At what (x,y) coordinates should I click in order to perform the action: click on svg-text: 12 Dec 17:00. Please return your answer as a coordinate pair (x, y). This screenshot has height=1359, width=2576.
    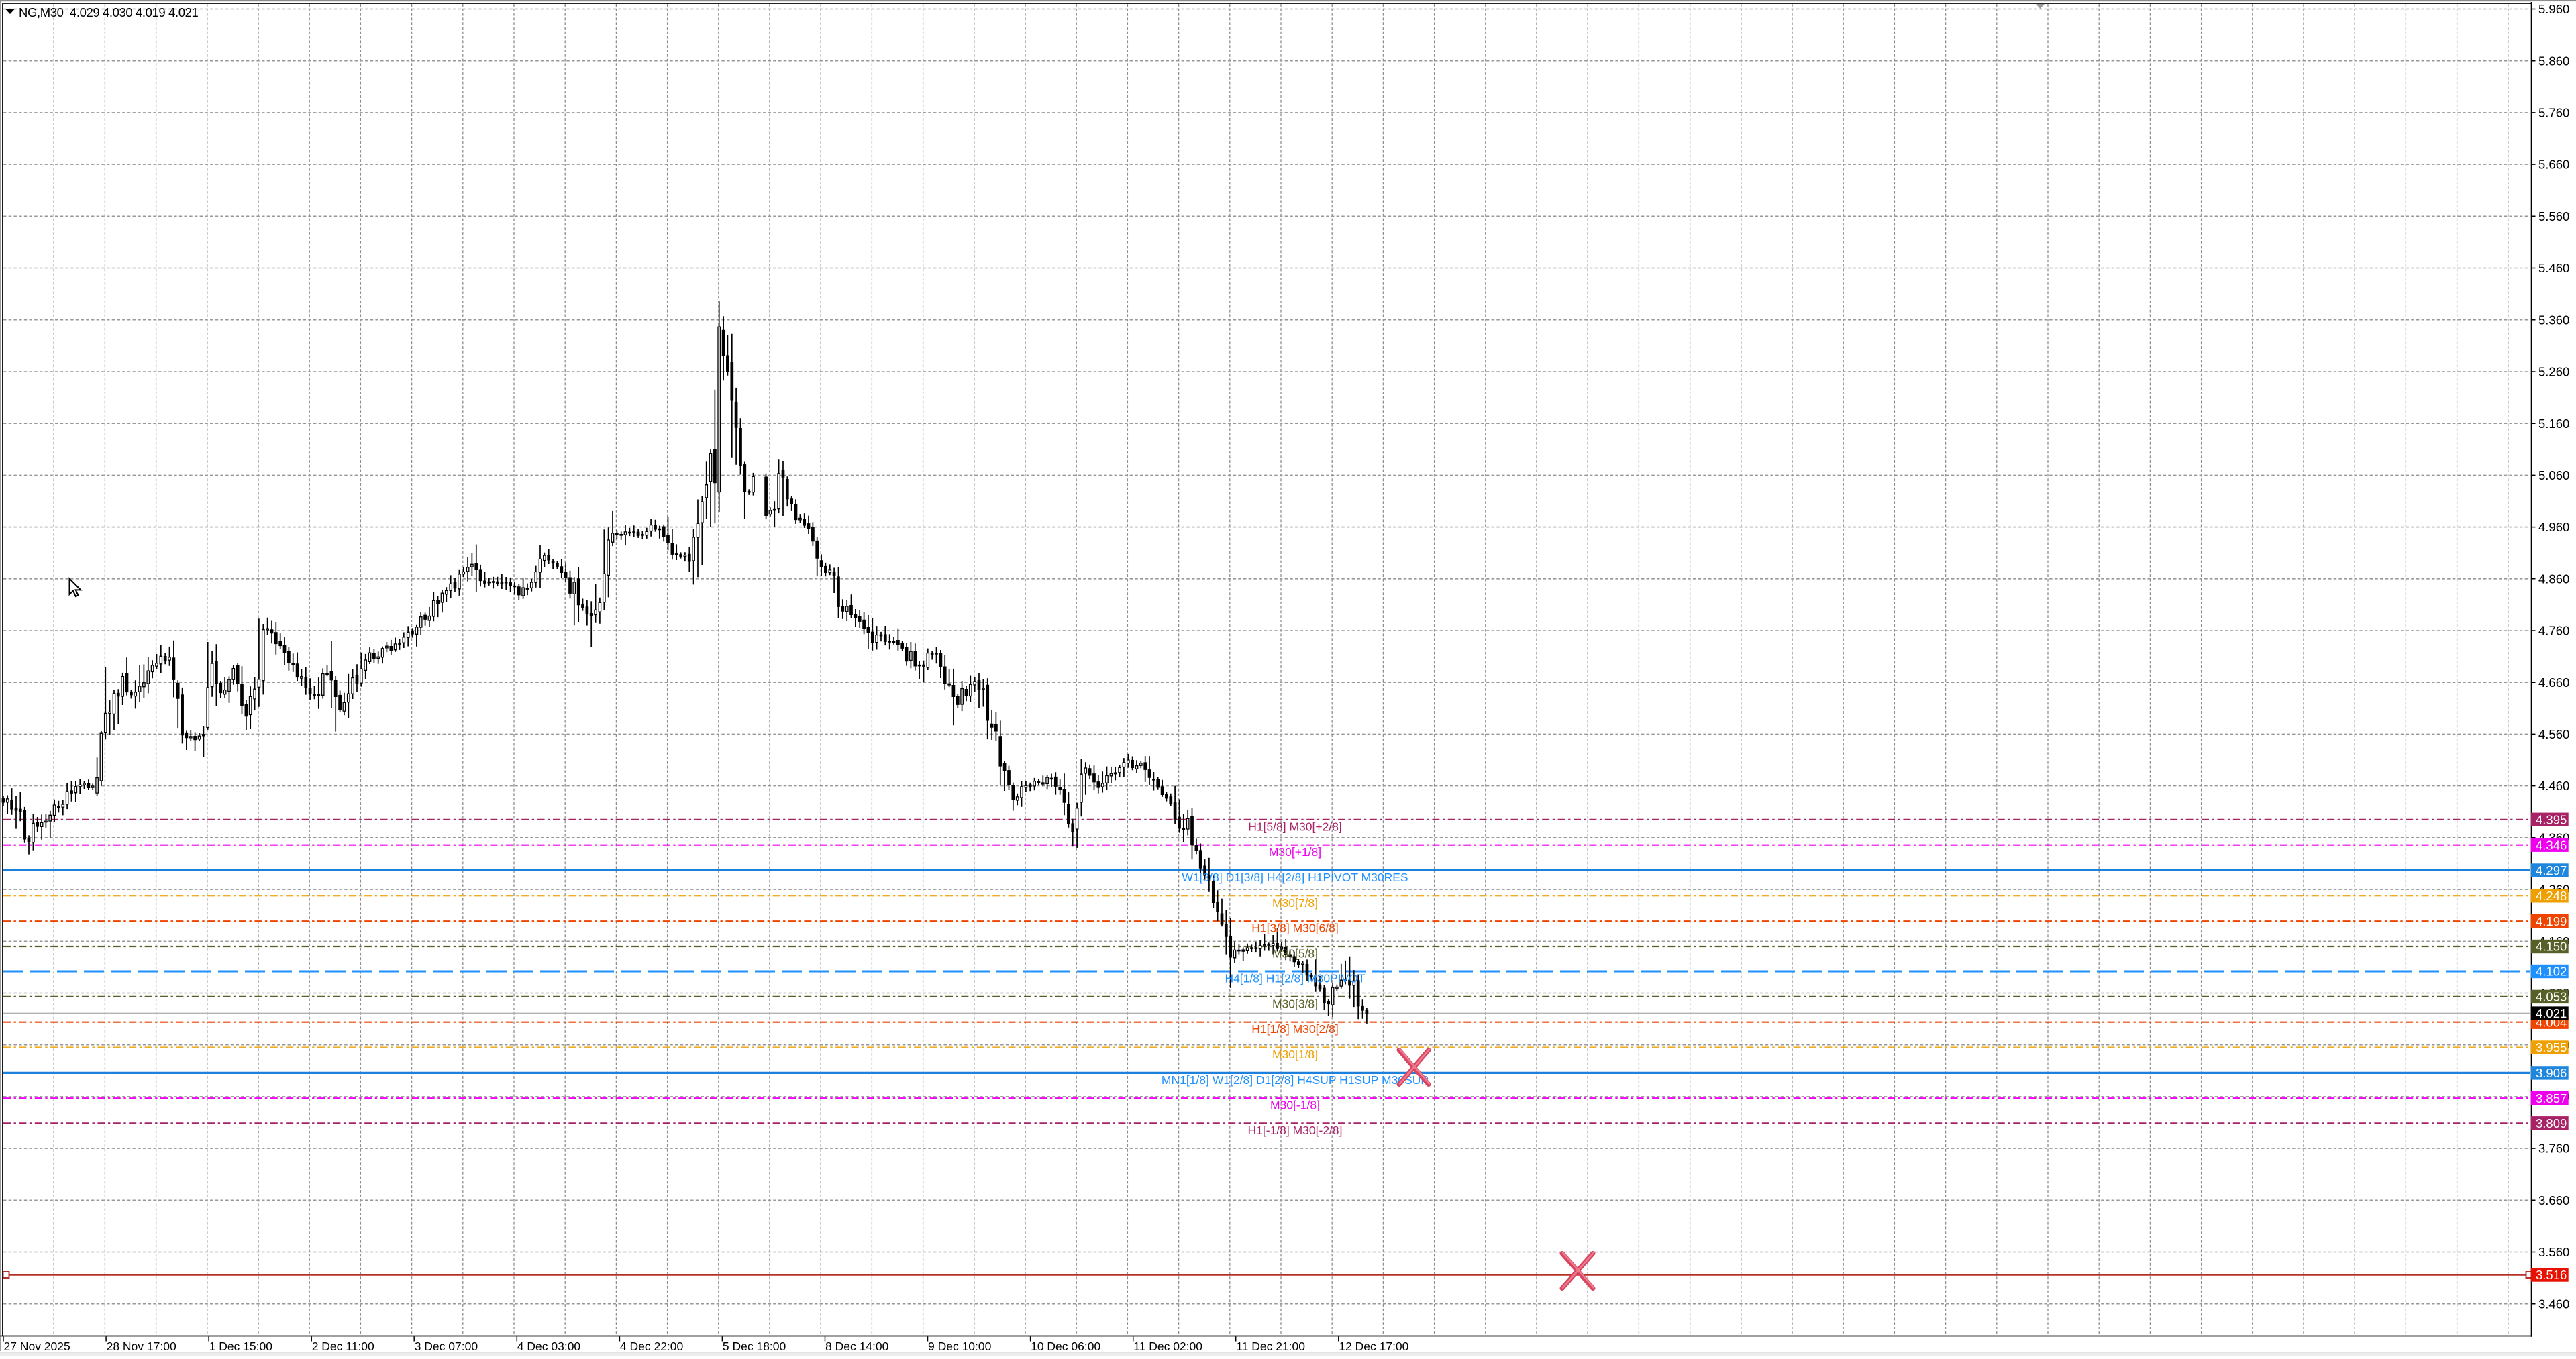
    Looking at the image, I should click on (1373, 1346).